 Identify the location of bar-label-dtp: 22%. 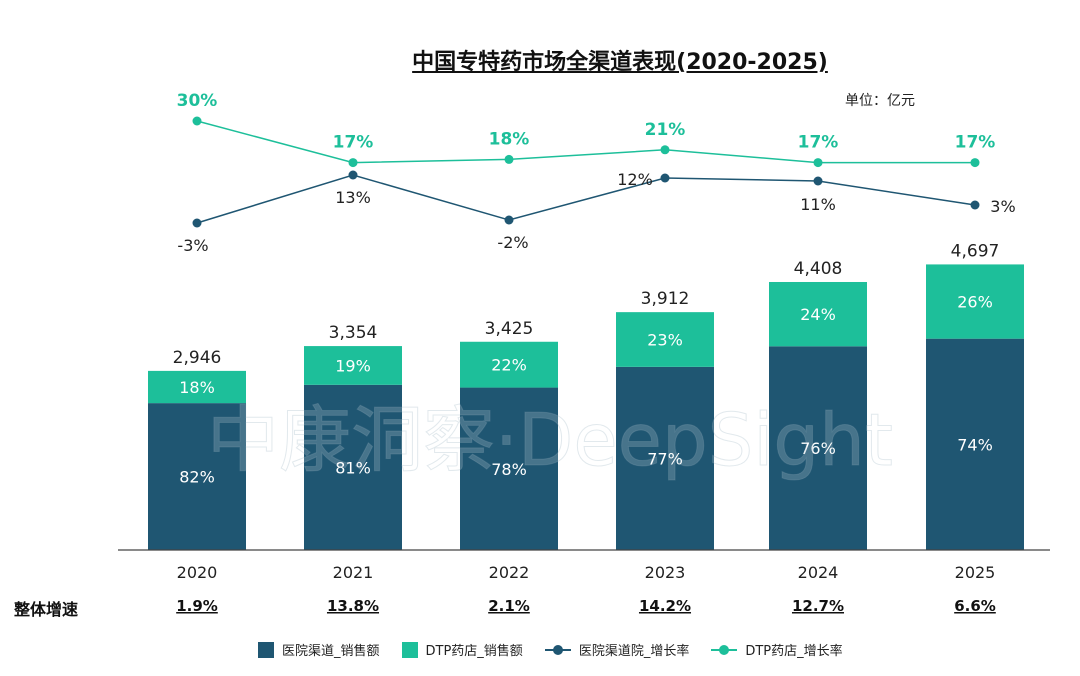
(509, 365).